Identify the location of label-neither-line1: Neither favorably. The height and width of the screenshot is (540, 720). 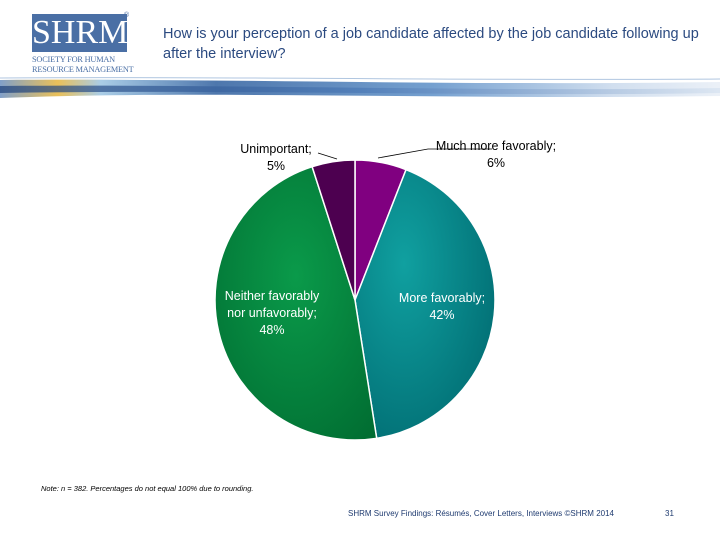
(272, 296).